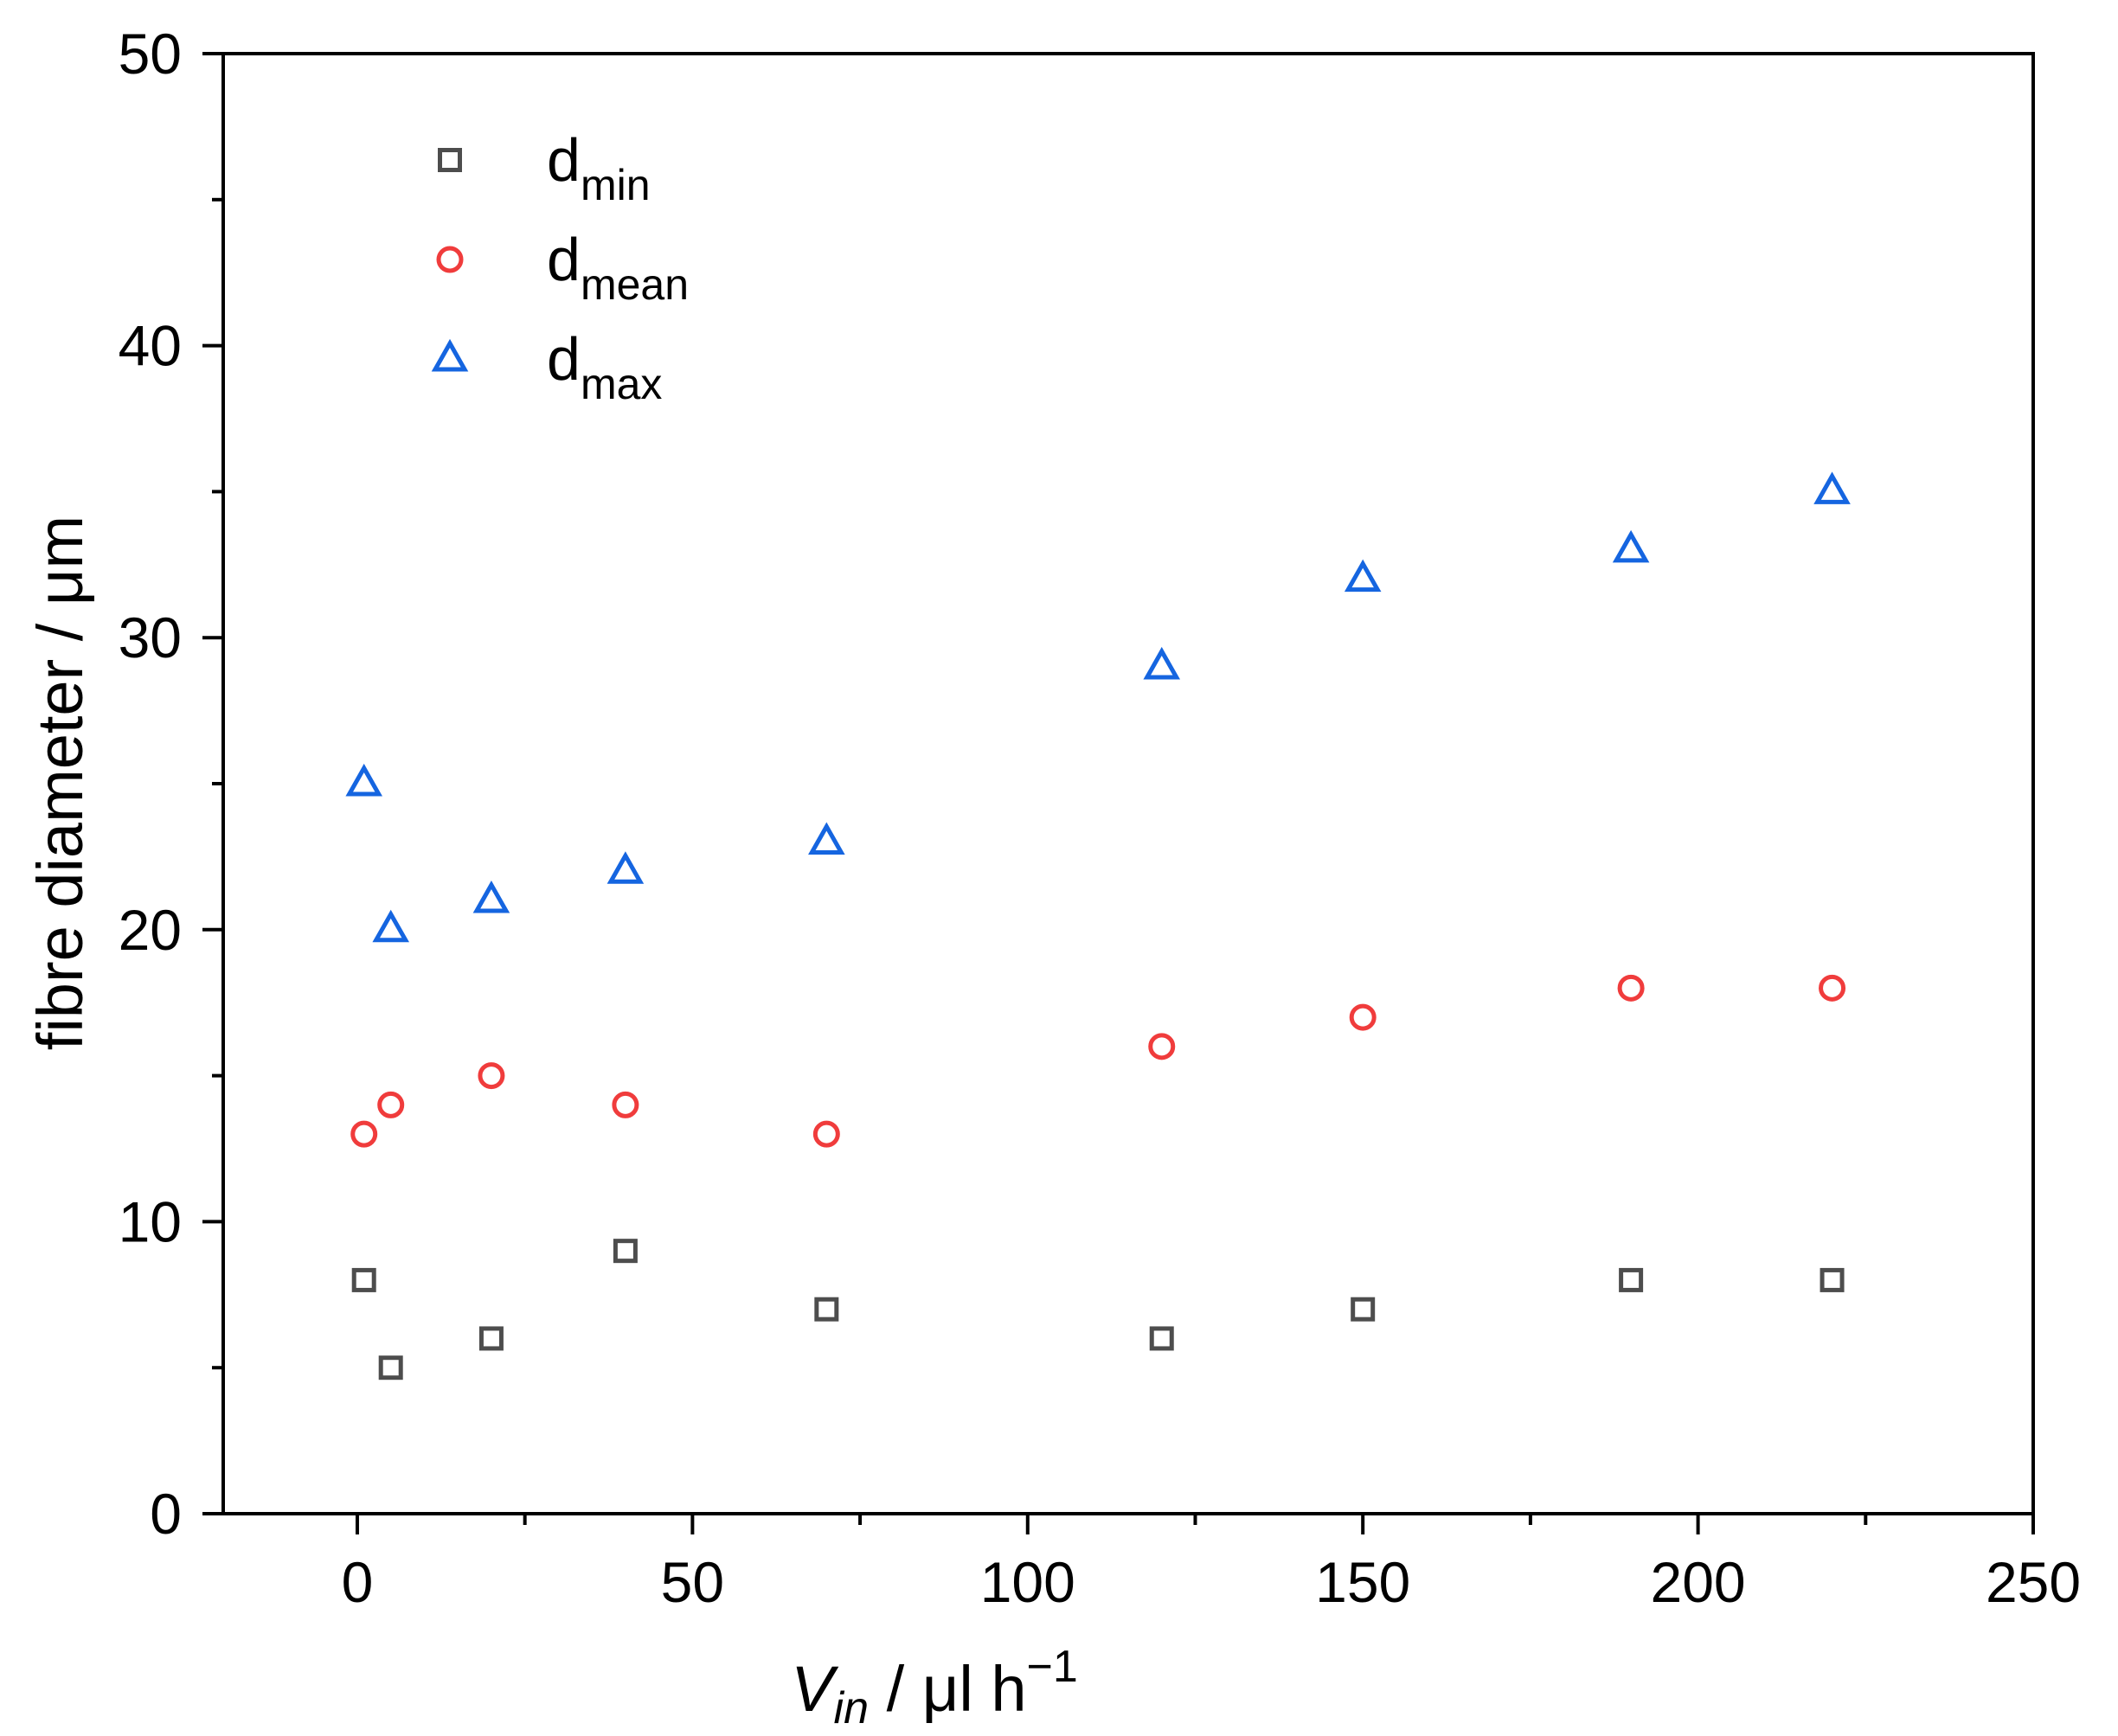  I want to click on legend-marker-circle, so click(450, 259).